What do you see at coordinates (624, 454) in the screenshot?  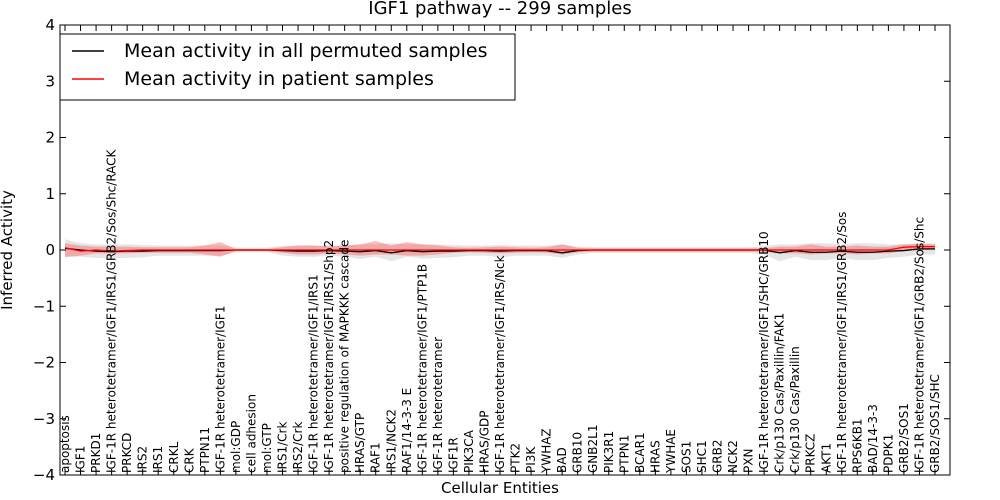 I see `x-tick-label: PTPN1` at bounding box center [624, 454].